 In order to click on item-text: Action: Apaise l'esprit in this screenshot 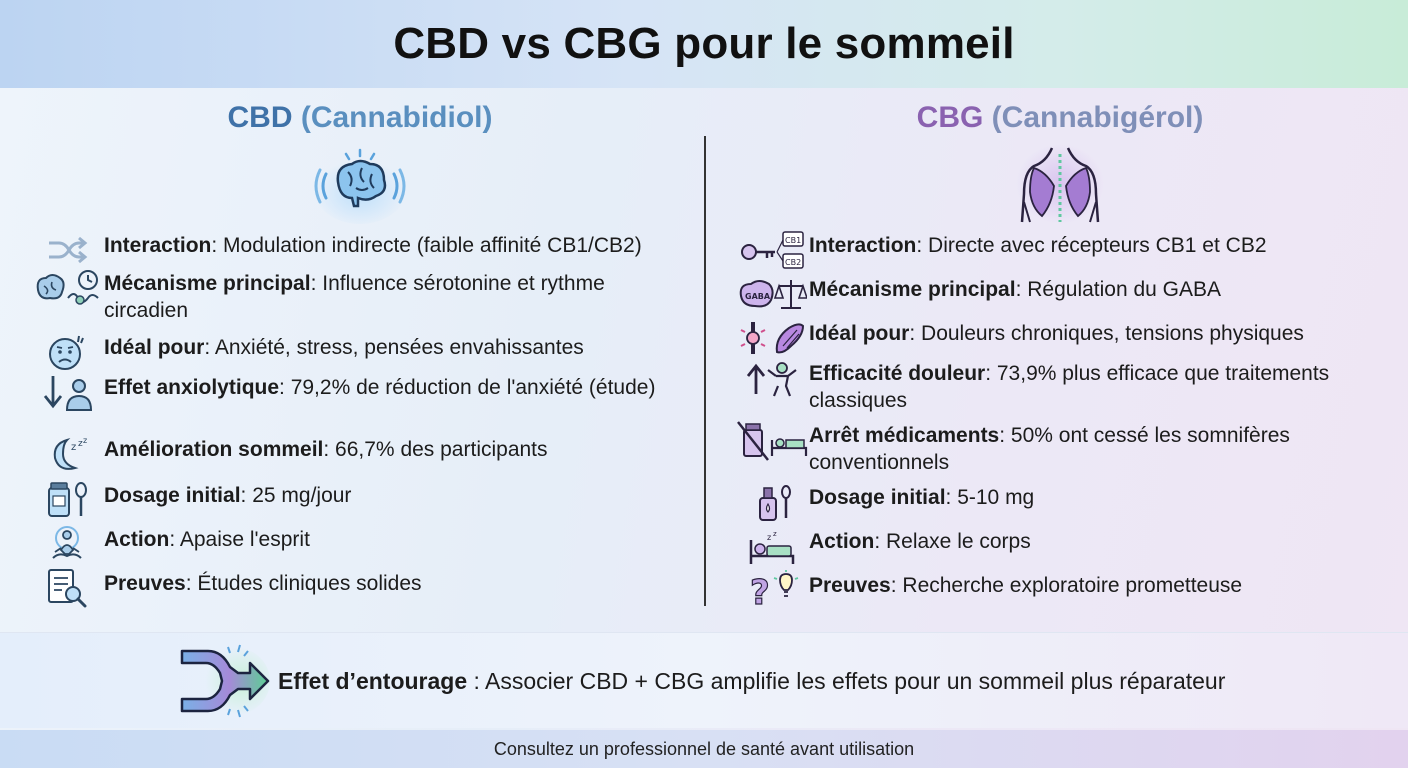, I will do `click(394, 538)`.